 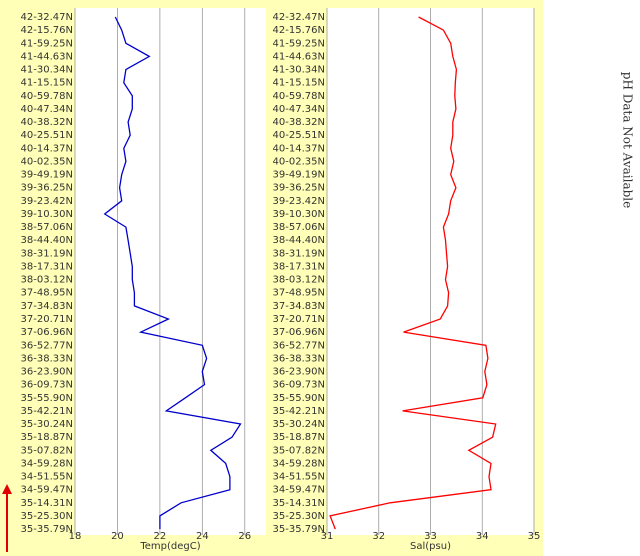 What do you see at coordinates (244, 536) in the screenshot?
I see `x-tick-label: 26` at bounding box center [244, 536].